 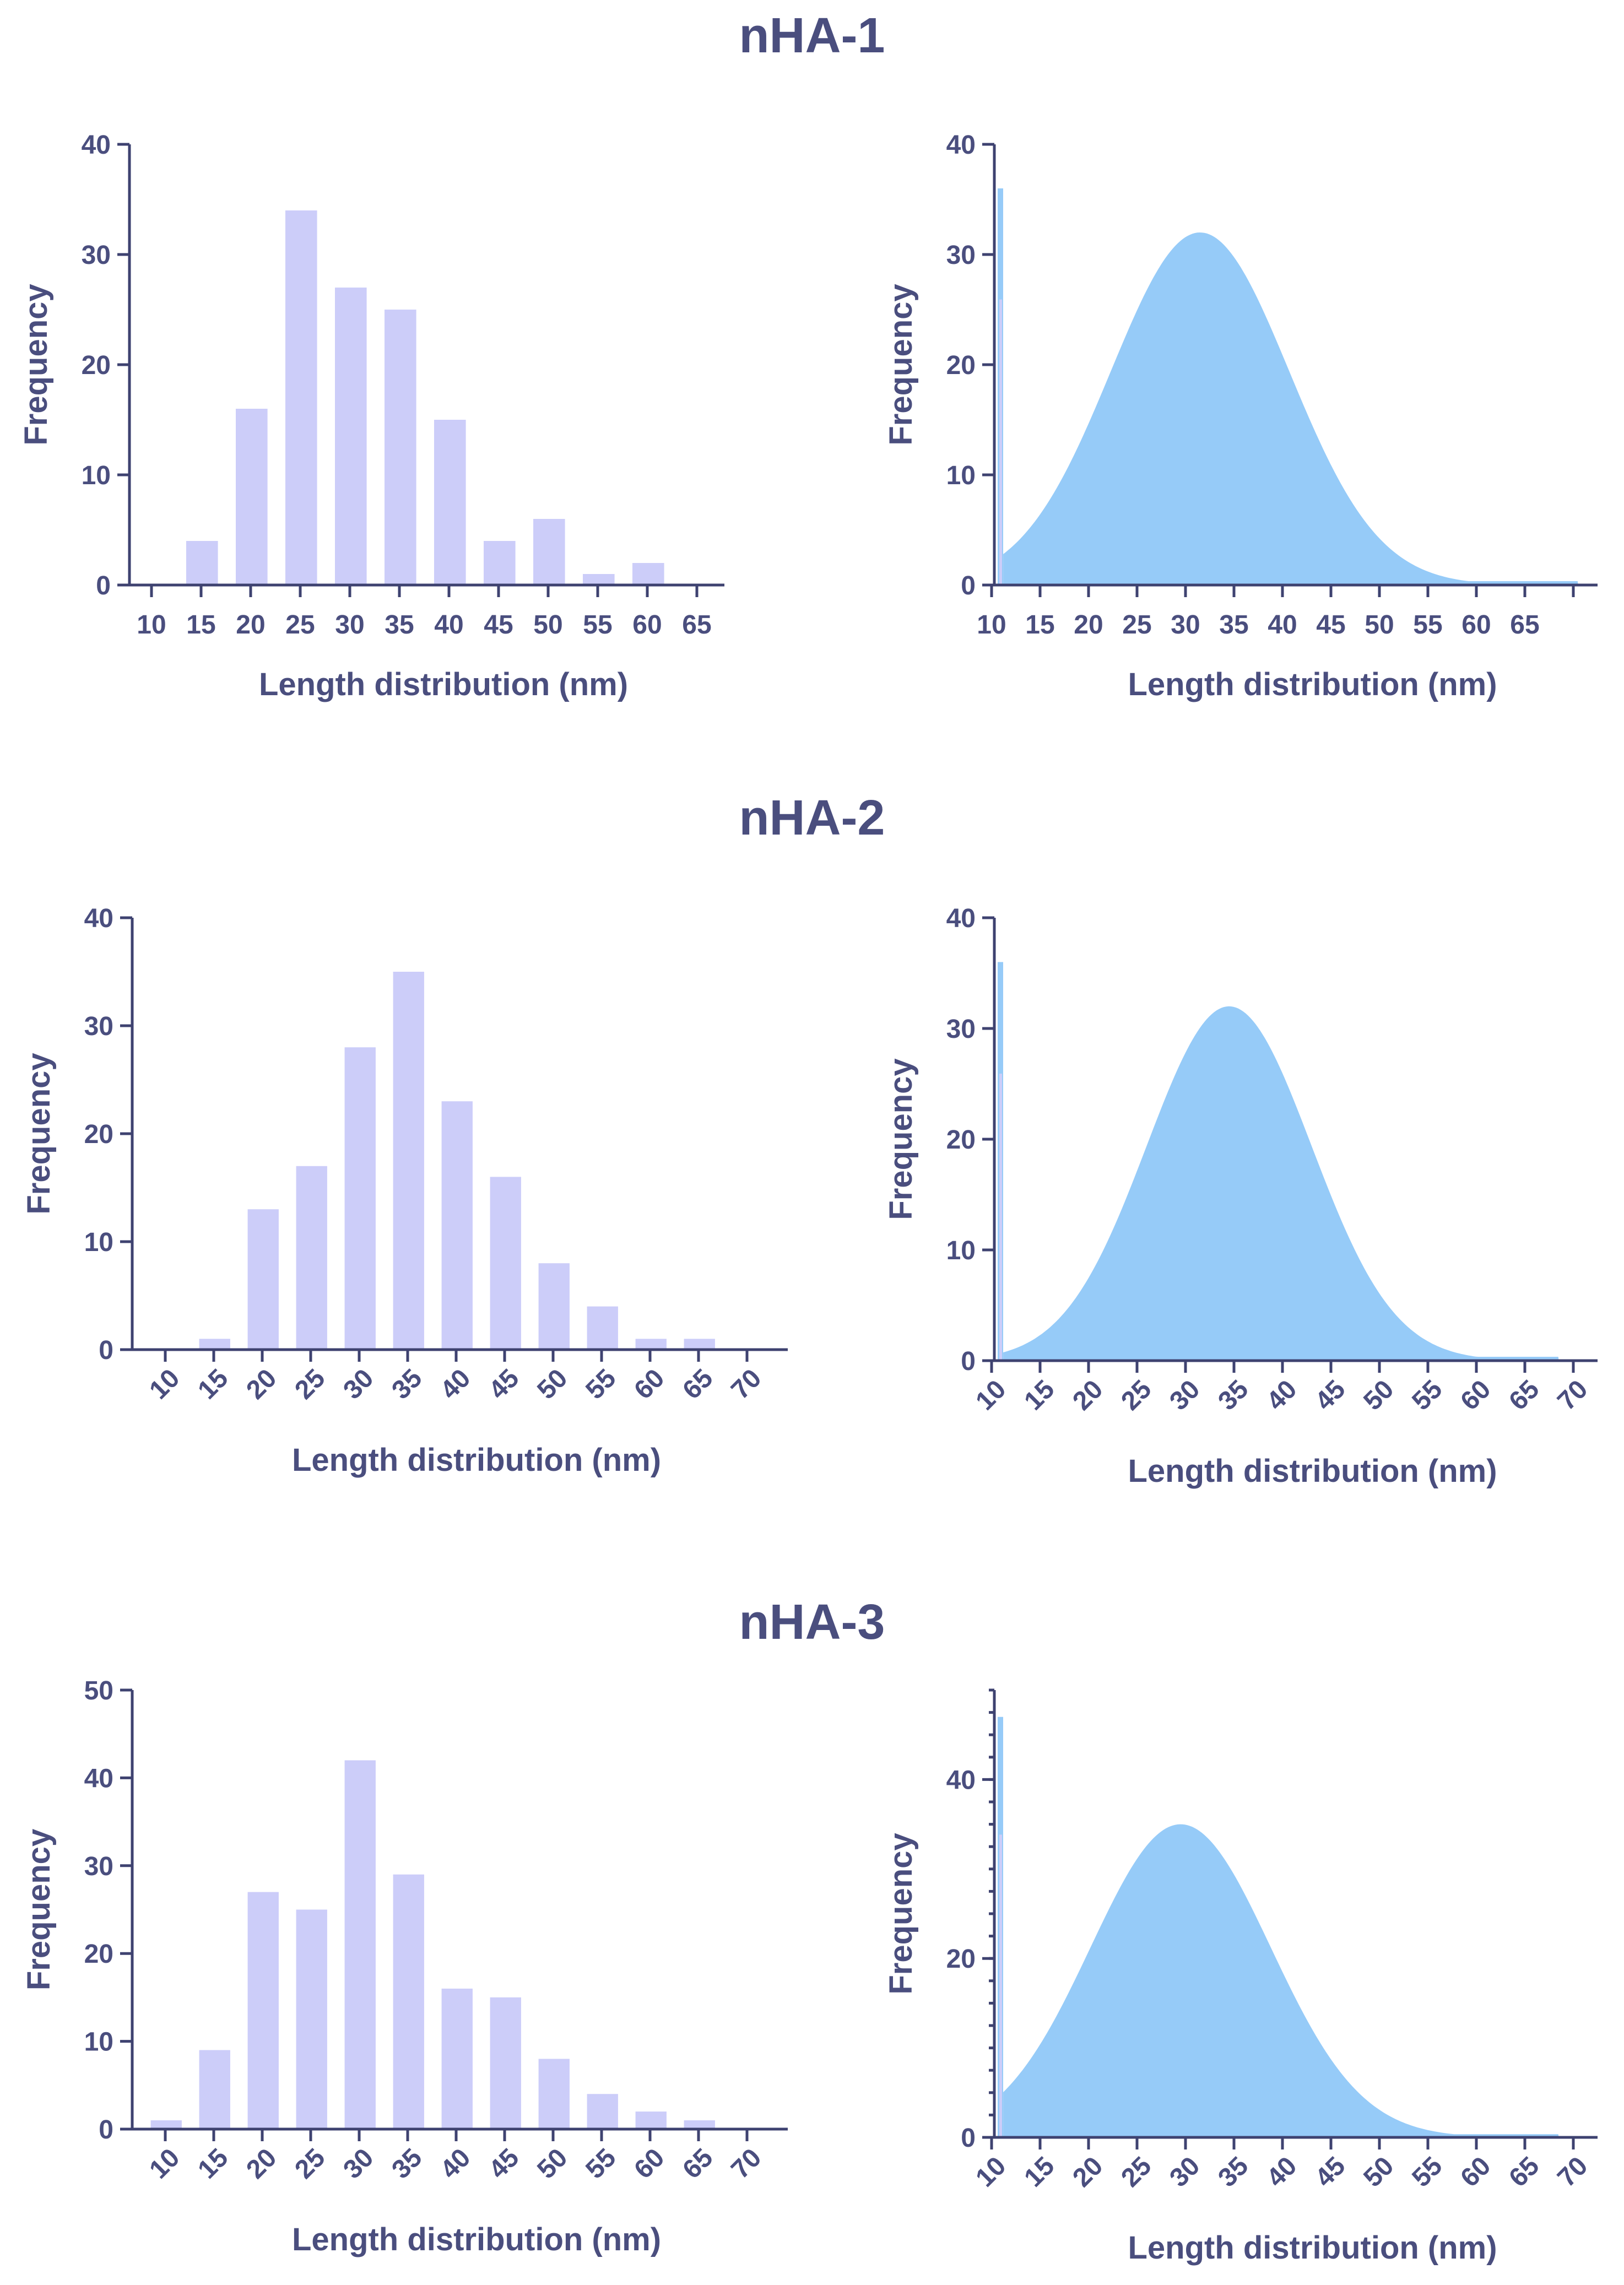 I want to click on fit-x-tick-label: 15, so click(x=1040, y=625).